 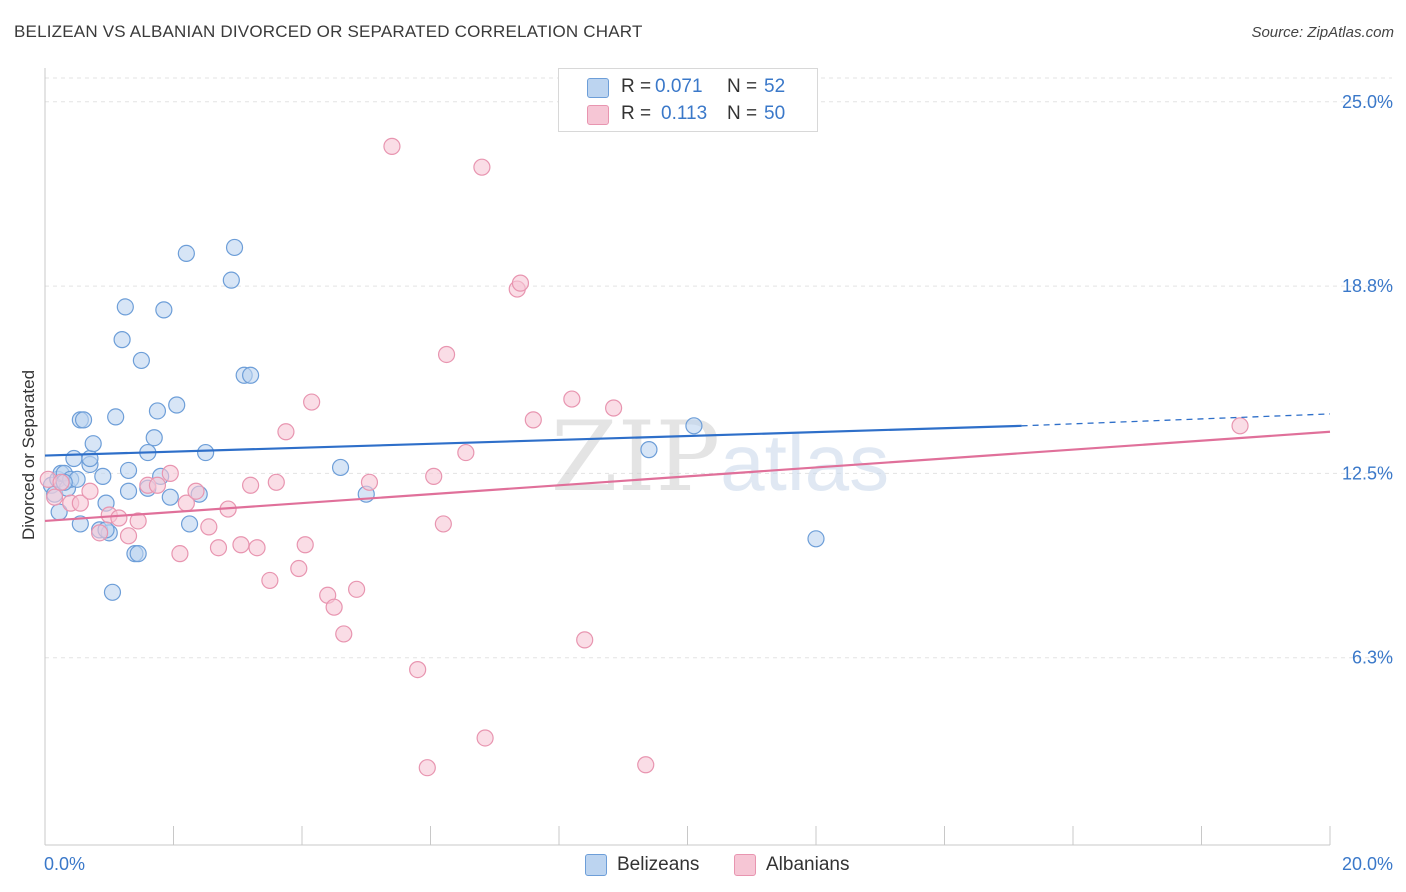 I want to click on albanian-trend-line, so click(x=687, y=476).